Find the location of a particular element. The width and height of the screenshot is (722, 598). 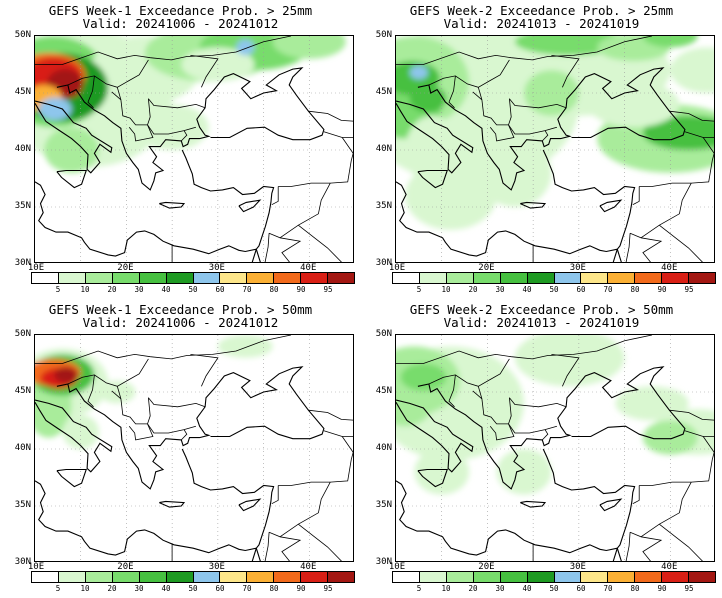

latitude-label: 45N is located at coordinates (22, 92).